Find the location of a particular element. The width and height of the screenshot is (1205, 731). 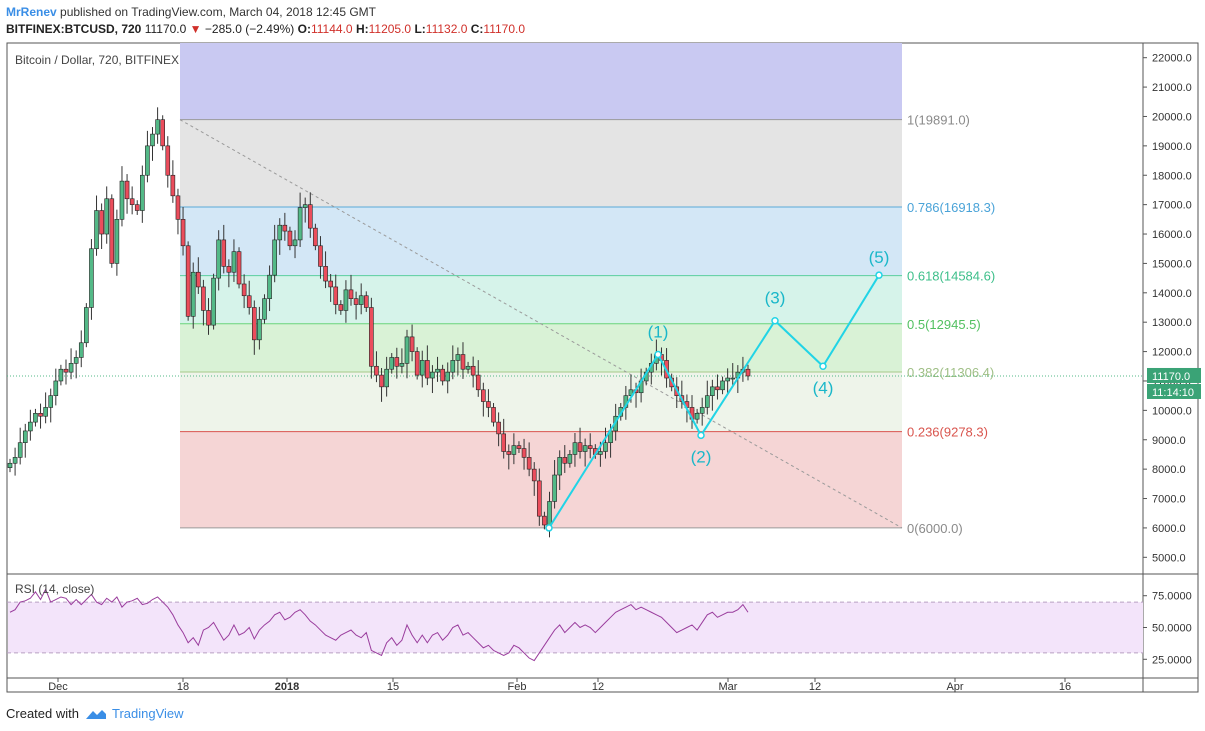

time-tick-label: Dec is located at coordinates (58, 687).